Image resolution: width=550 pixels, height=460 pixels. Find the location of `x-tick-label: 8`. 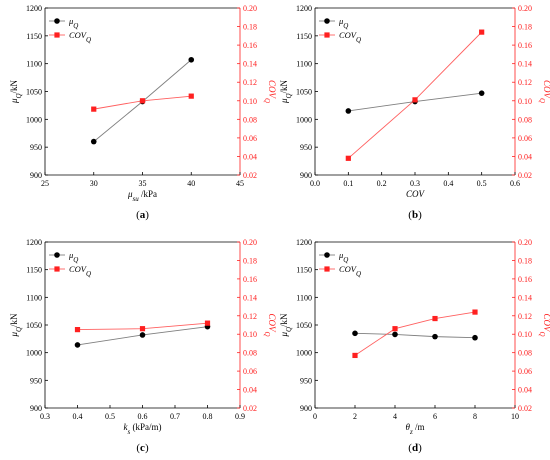

x-tick-label: 8 is located at coordinates (475, 416).